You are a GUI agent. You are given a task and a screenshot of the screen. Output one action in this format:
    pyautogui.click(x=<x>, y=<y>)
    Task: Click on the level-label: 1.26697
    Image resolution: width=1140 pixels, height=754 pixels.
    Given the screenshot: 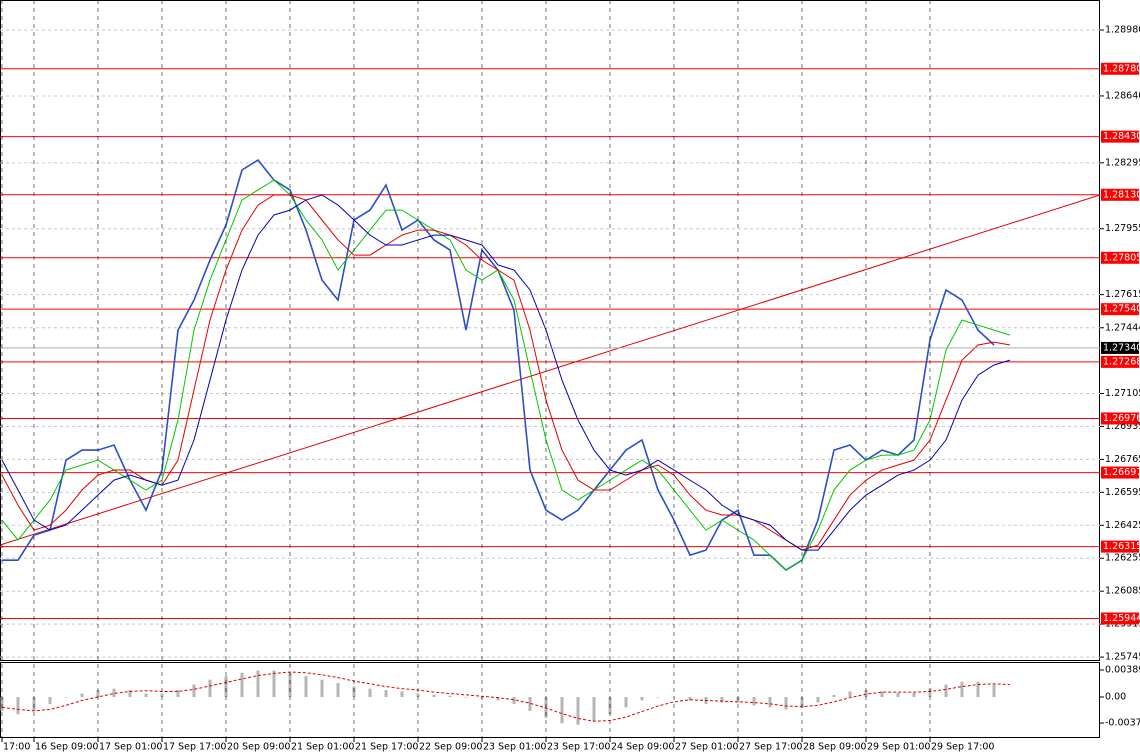 What is the action you would take?
    pyautogui.click(x=1121, y=472)
    